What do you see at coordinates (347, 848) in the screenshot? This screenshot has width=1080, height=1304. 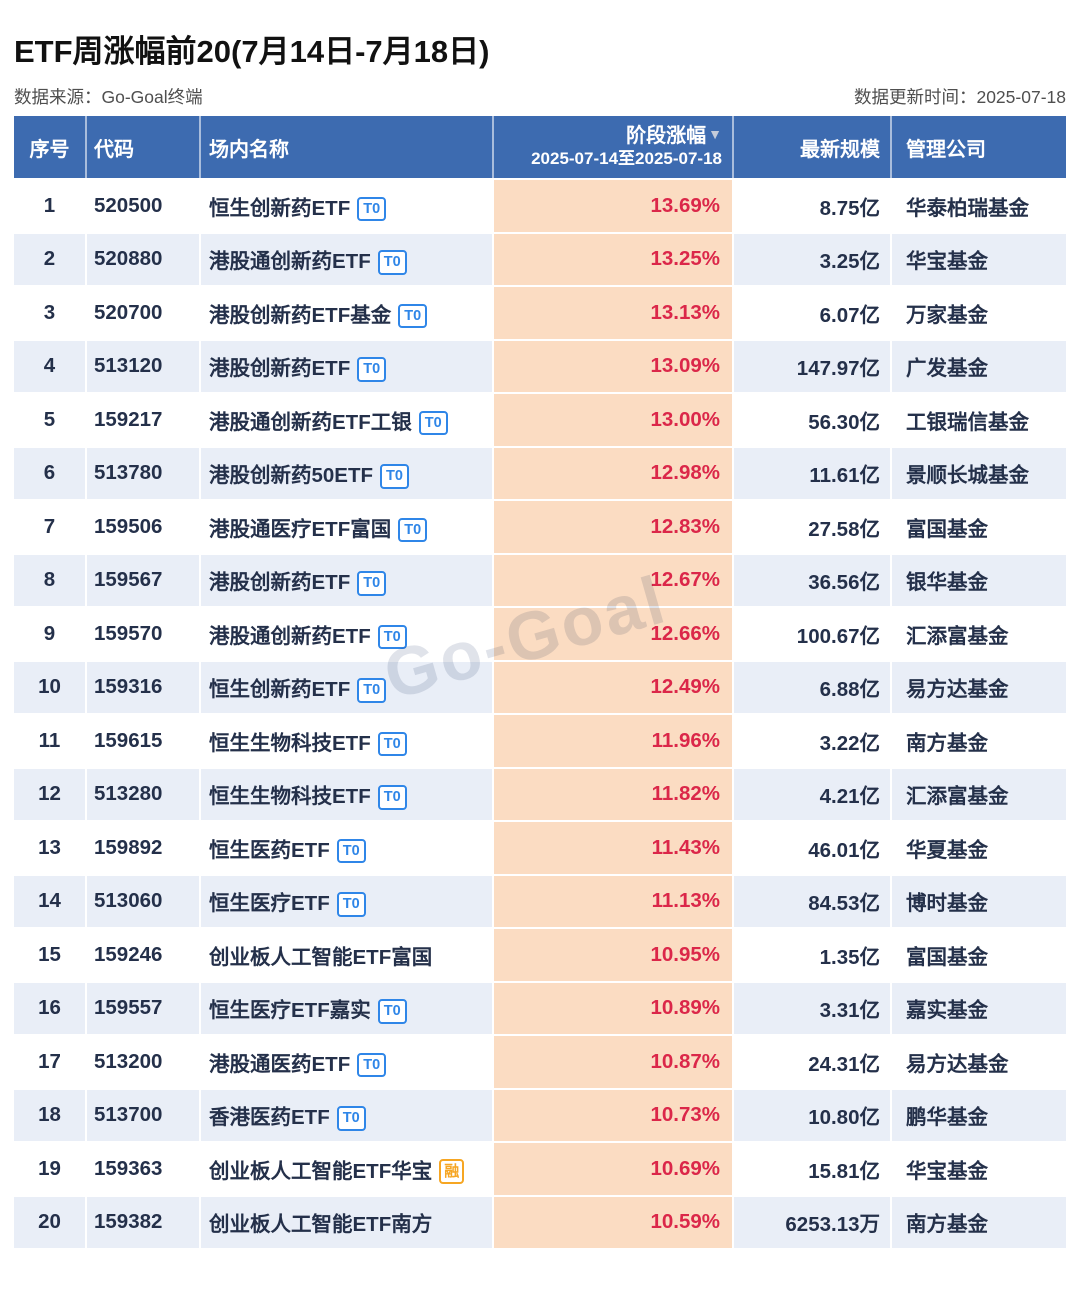 I see `name-cell: 恒生医药ETF T0` at bounding box center [347, 848].